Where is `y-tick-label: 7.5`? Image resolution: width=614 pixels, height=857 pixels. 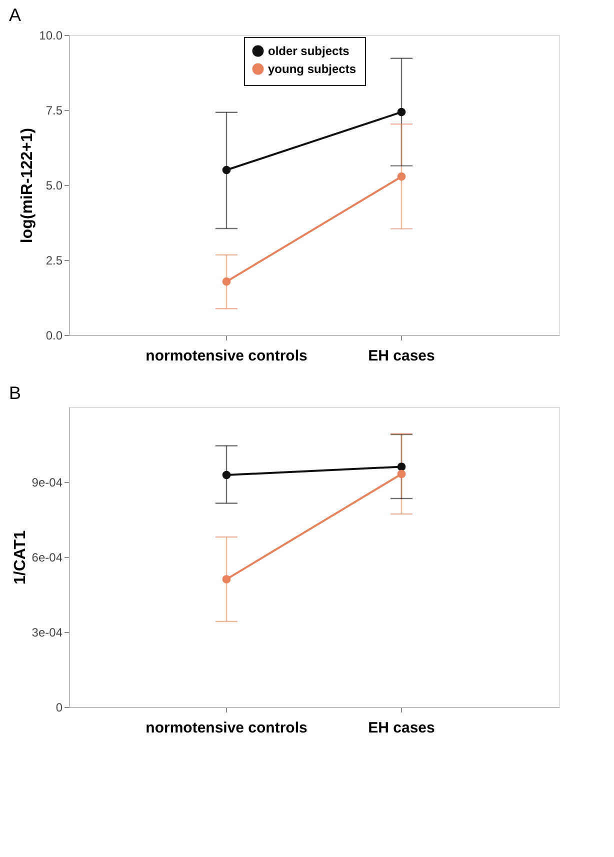
y-tick-label: 7.5 is located at coordinates (54, 111).